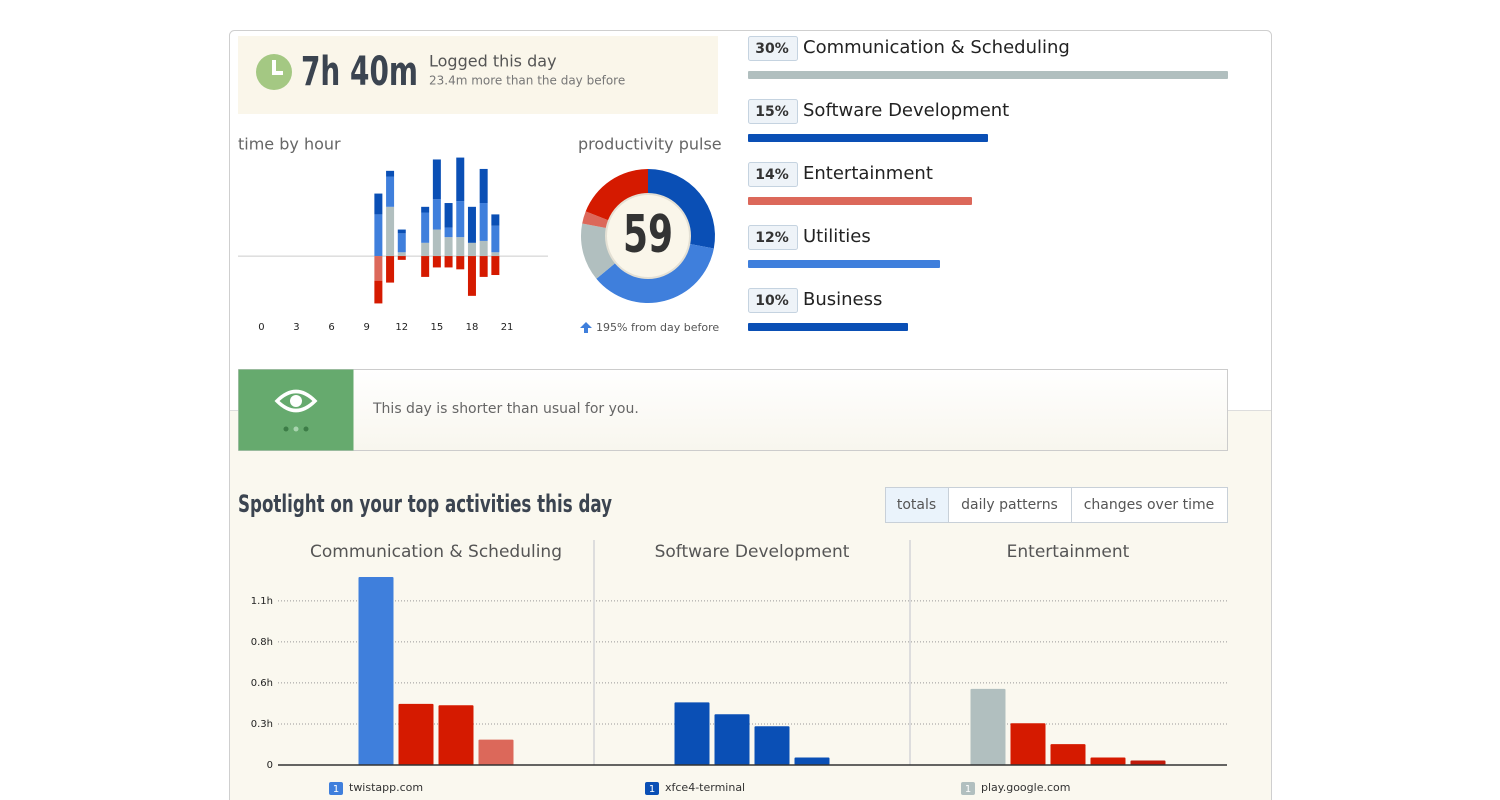 This screenshot has width=1500, height=800. I want to click on eye-icon, so click(296, 401).